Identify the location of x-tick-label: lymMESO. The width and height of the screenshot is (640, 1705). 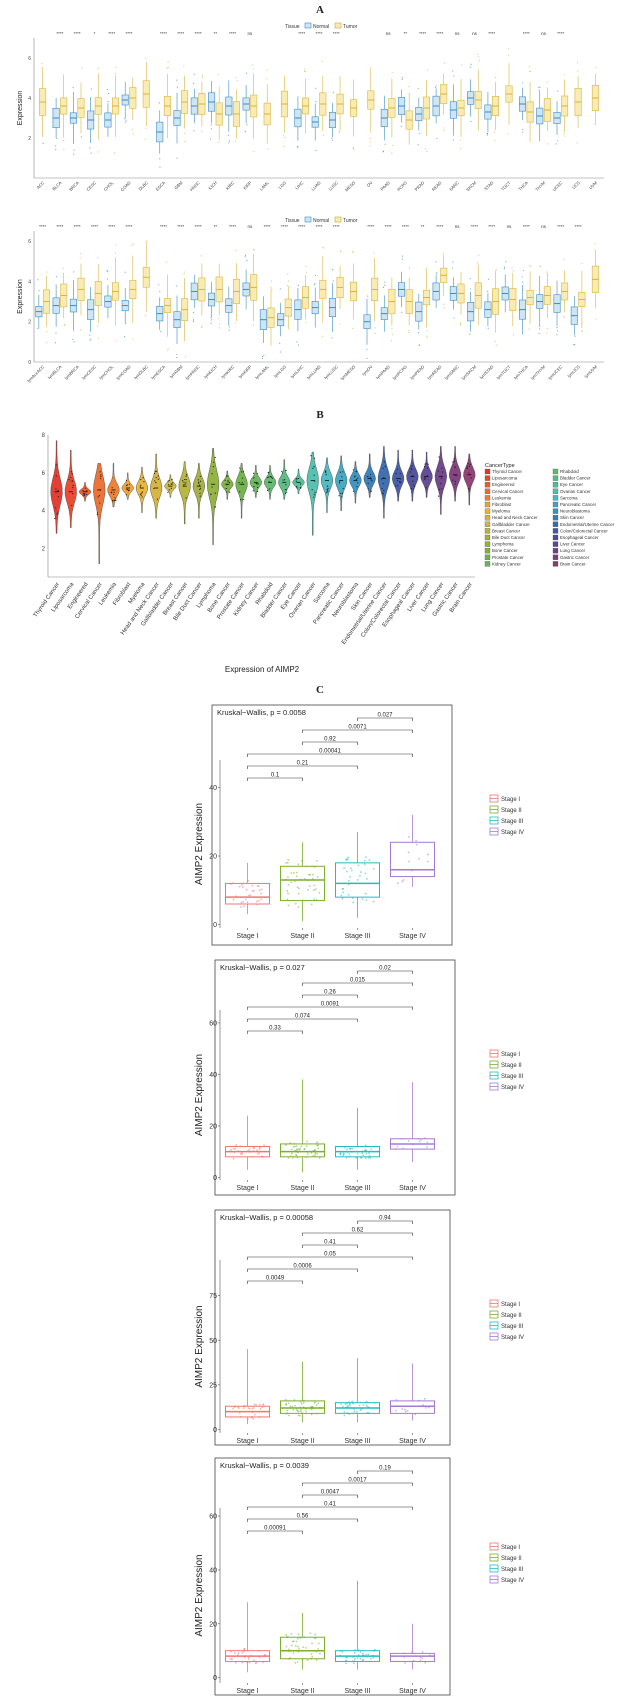
(347, 372).